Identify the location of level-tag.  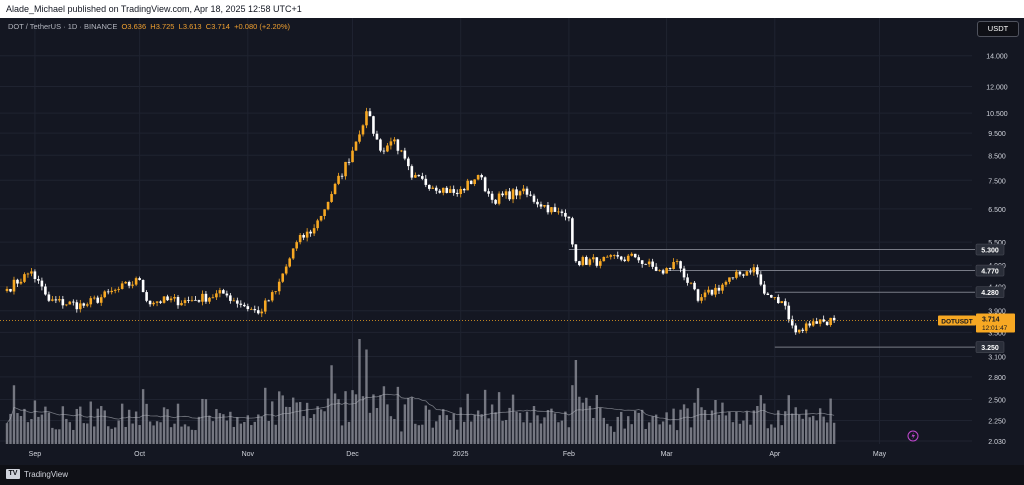
(990, 347).